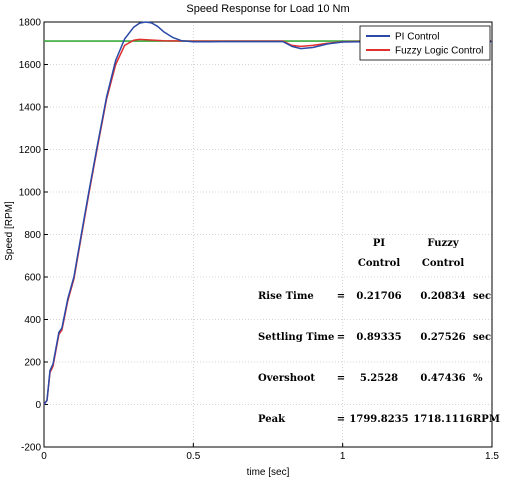 This screenshot has height=484, width=507. Describe the element at coordinates (267, 9) in the screenshot. I see `chart-title: Speed Response for Load 10 Nm` at that location.